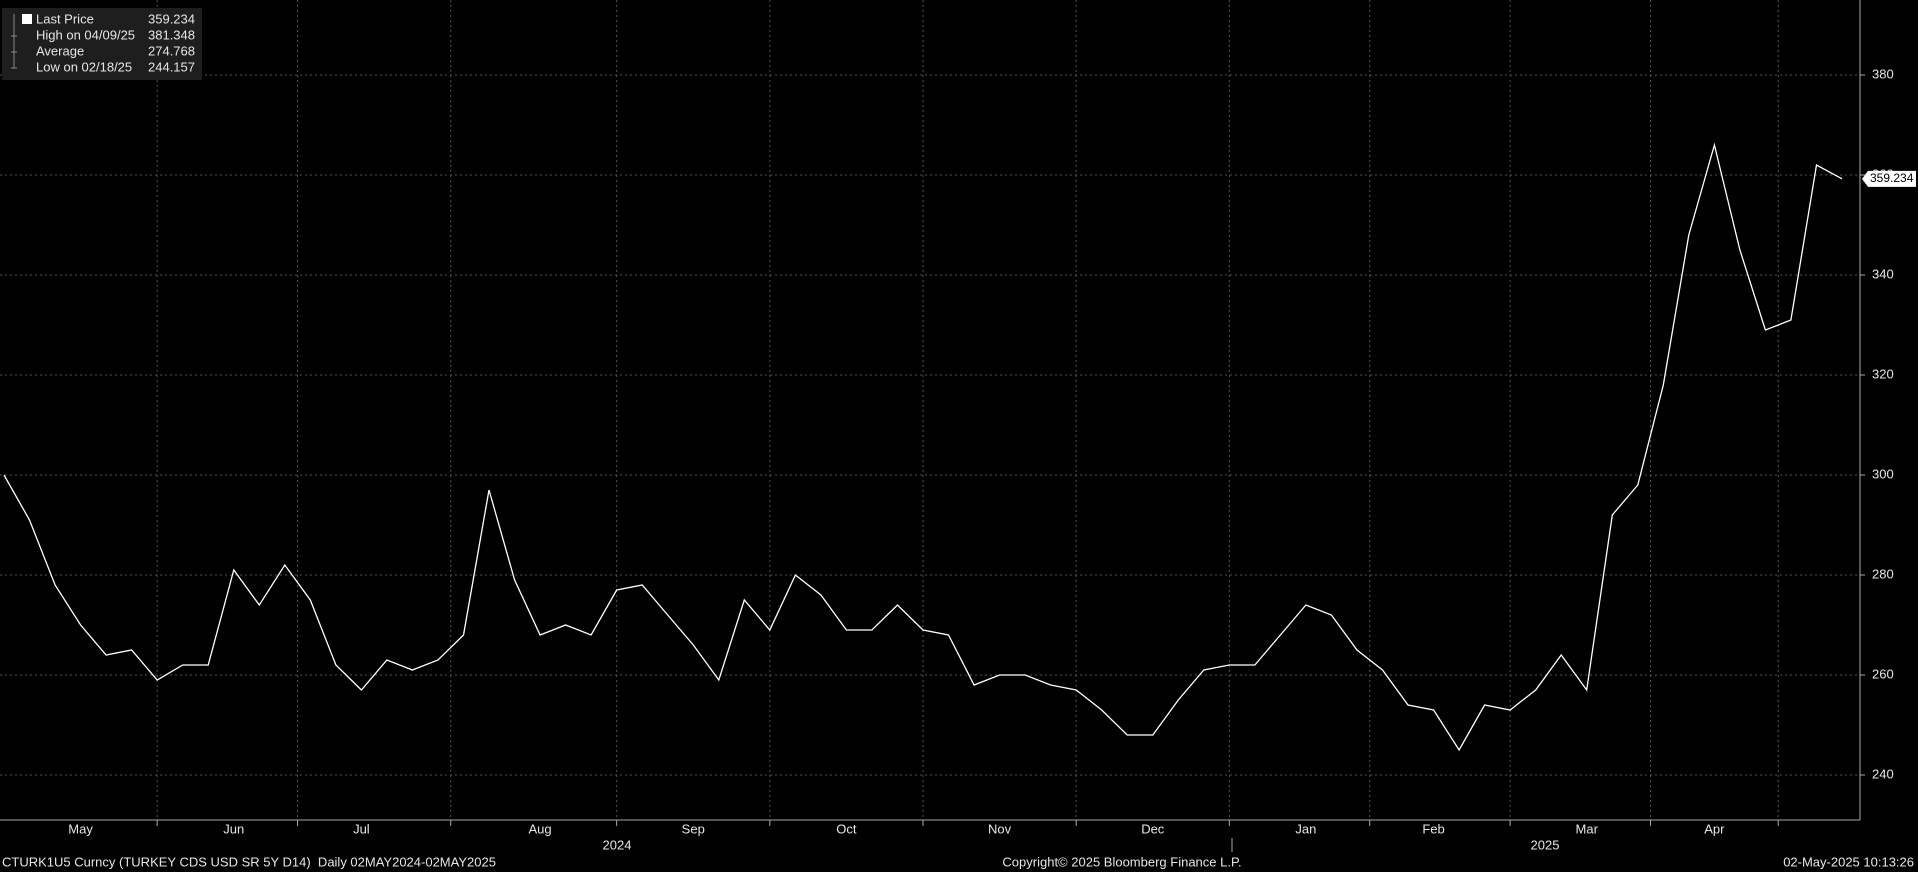 This screenshot has height=872, width=1918. Describe the element at coordinates (171, 50) in the screenshot. I see `legend-value: 274.768` at that location.